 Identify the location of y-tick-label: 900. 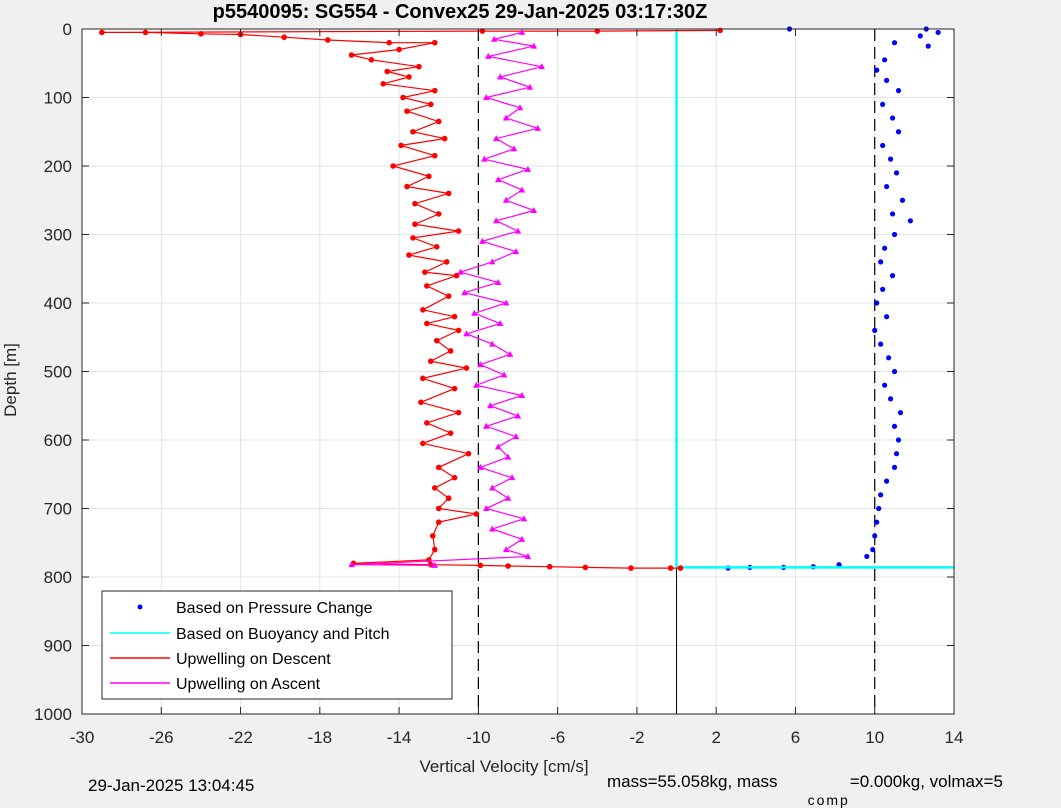
(58, 646).